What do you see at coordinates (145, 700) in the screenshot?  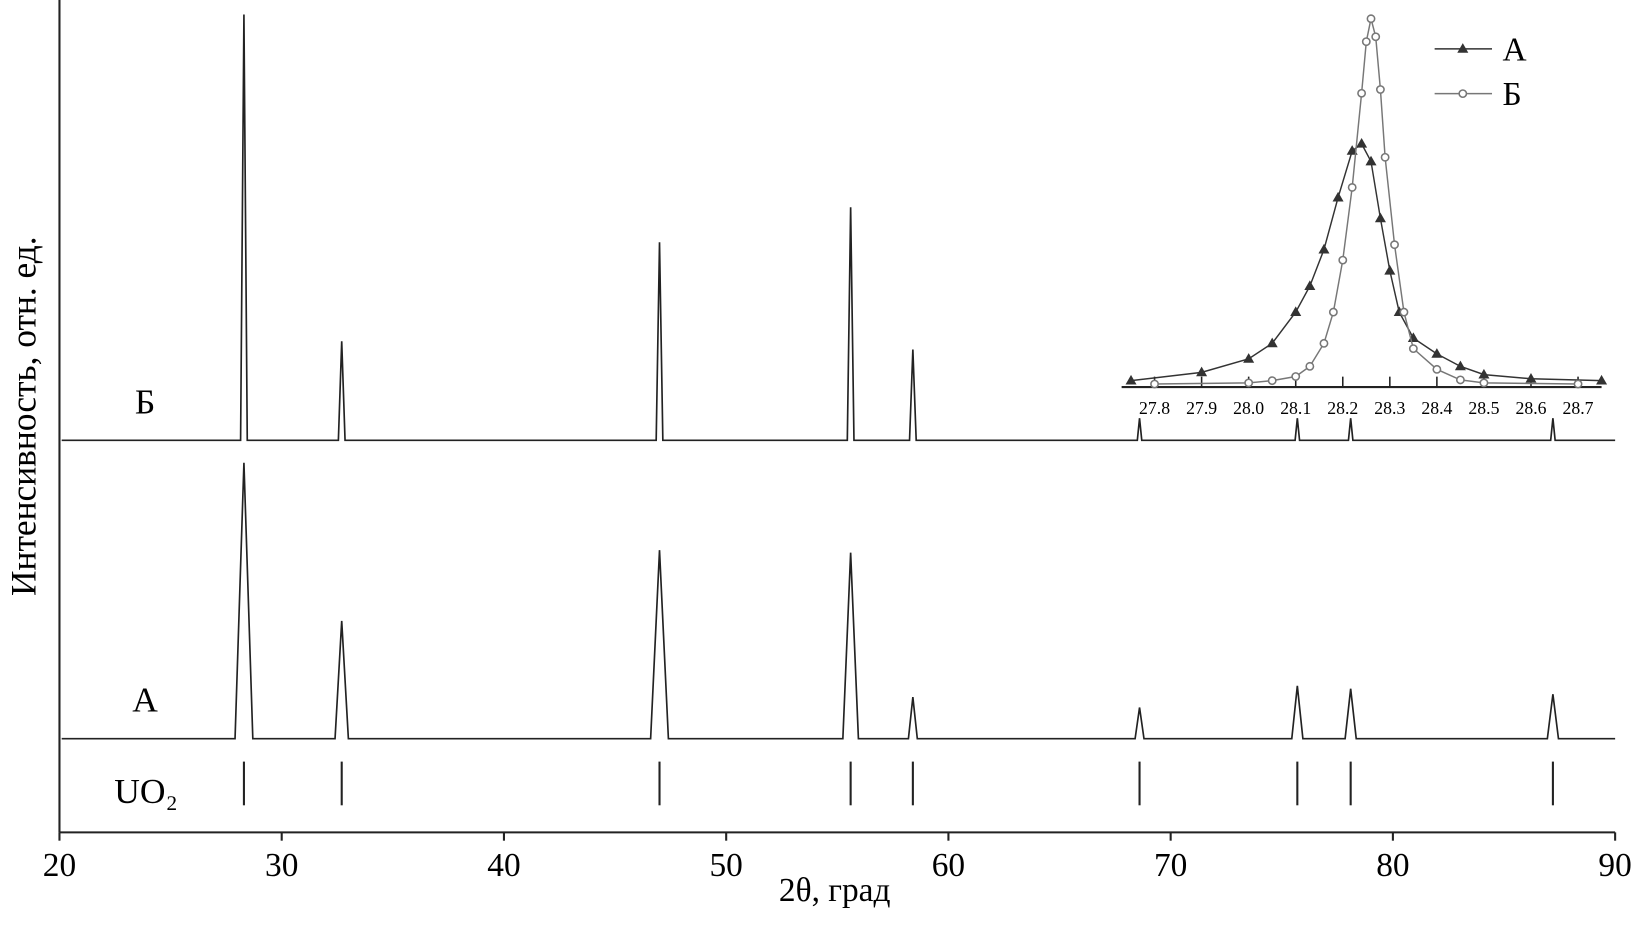 I see `series-label: А` at bounding box center [145, 700].